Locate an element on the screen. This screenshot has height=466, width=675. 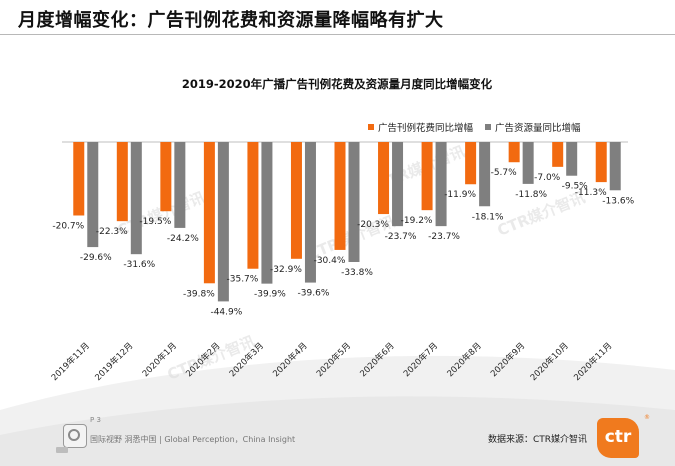
data-label: -39.6% is located at coordinates (314, 294).